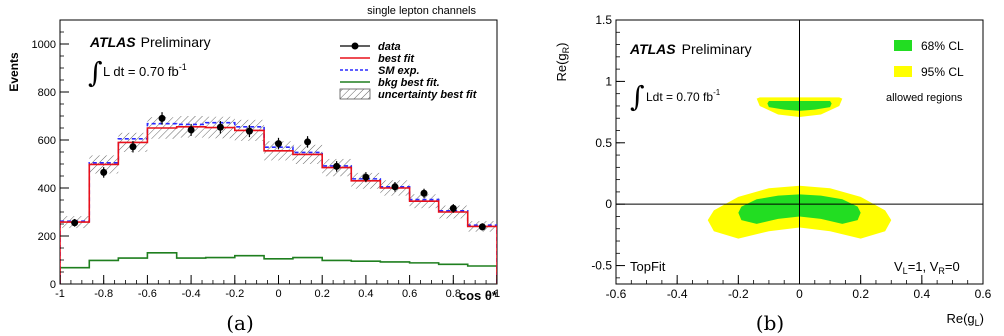 This screenshot has height=336, width=1004. I want to click on legend-uncertainty-swatch, so click(355, 94).